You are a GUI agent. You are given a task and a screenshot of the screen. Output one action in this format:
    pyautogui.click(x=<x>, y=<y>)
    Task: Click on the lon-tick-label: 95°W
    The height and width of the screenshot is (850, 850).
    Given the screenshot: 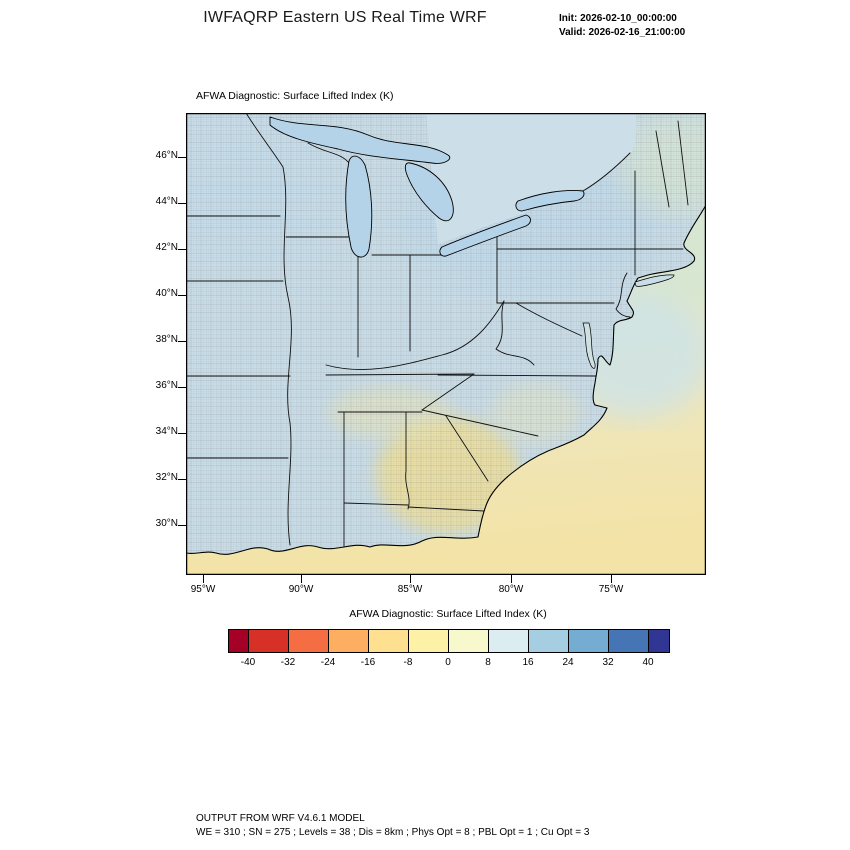 What is the action you would take?
    pyautogui.click(x=203, y=589)
    